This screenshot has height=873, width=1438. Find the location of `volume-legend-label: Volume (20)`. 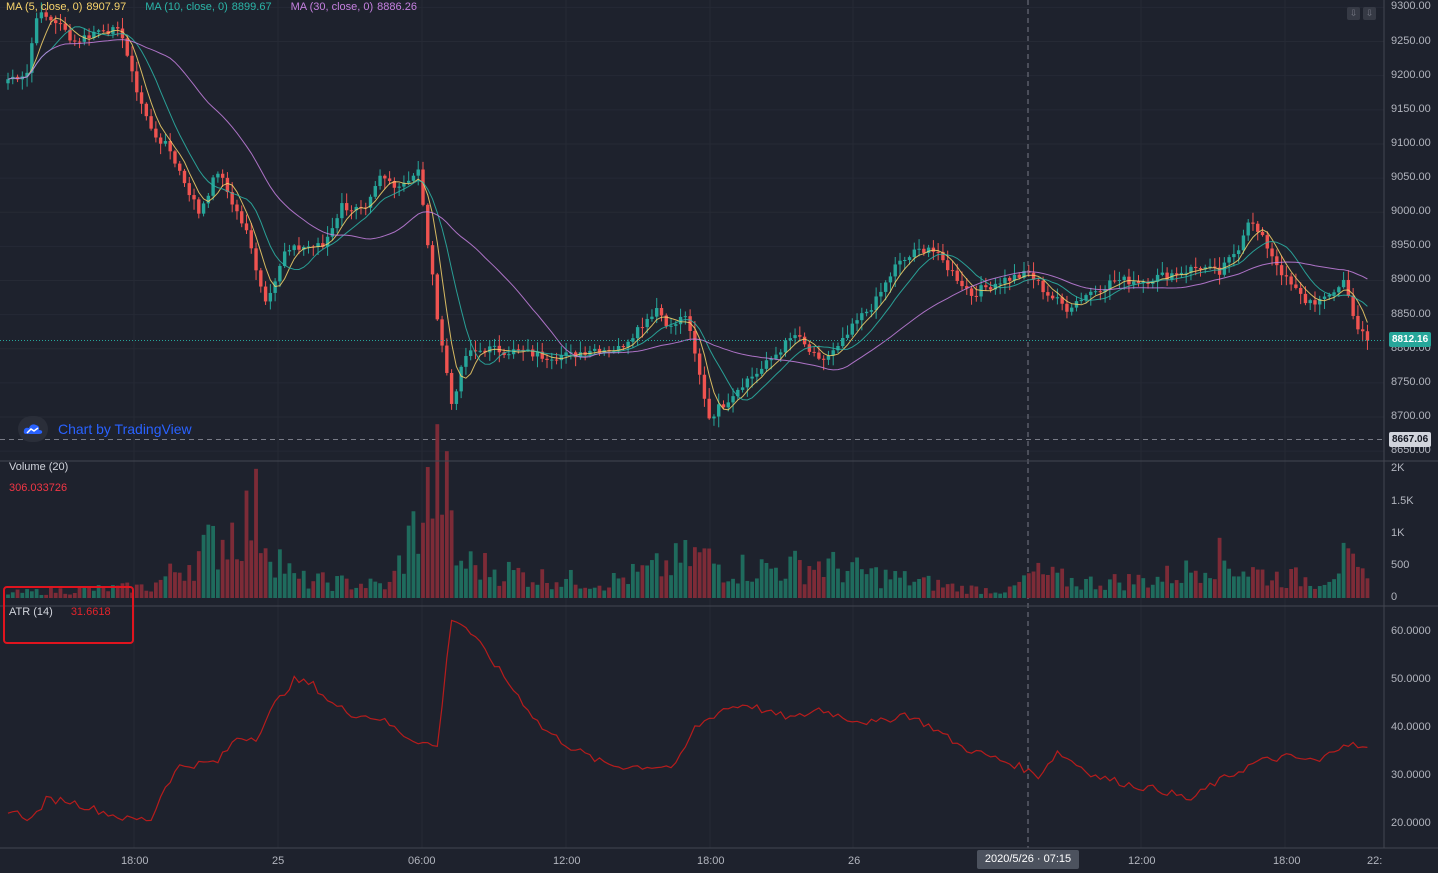

volume-legend-label: Volume (20) is located at coordinates (39, 467).